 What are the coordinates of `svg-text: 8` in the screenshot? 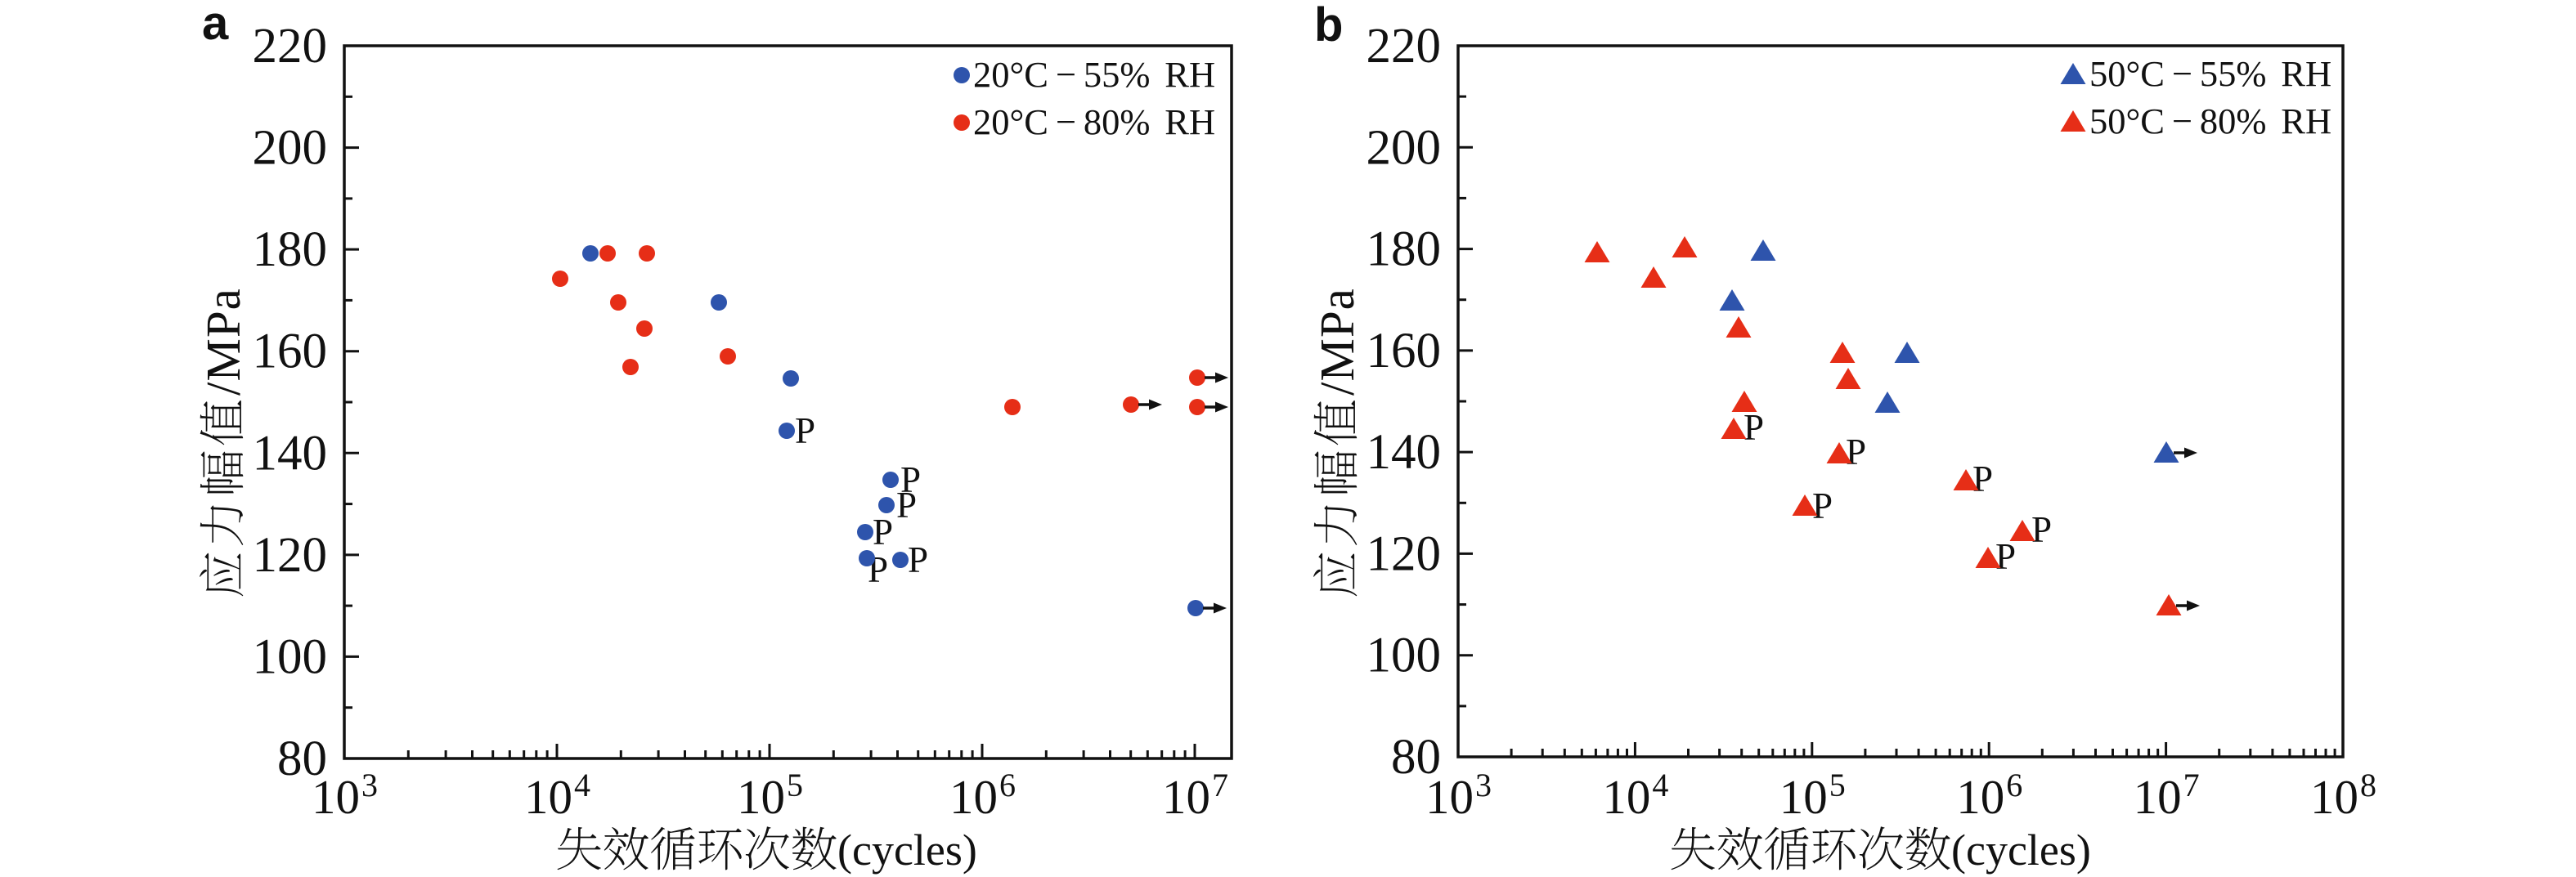 It's located at (2368, 785).